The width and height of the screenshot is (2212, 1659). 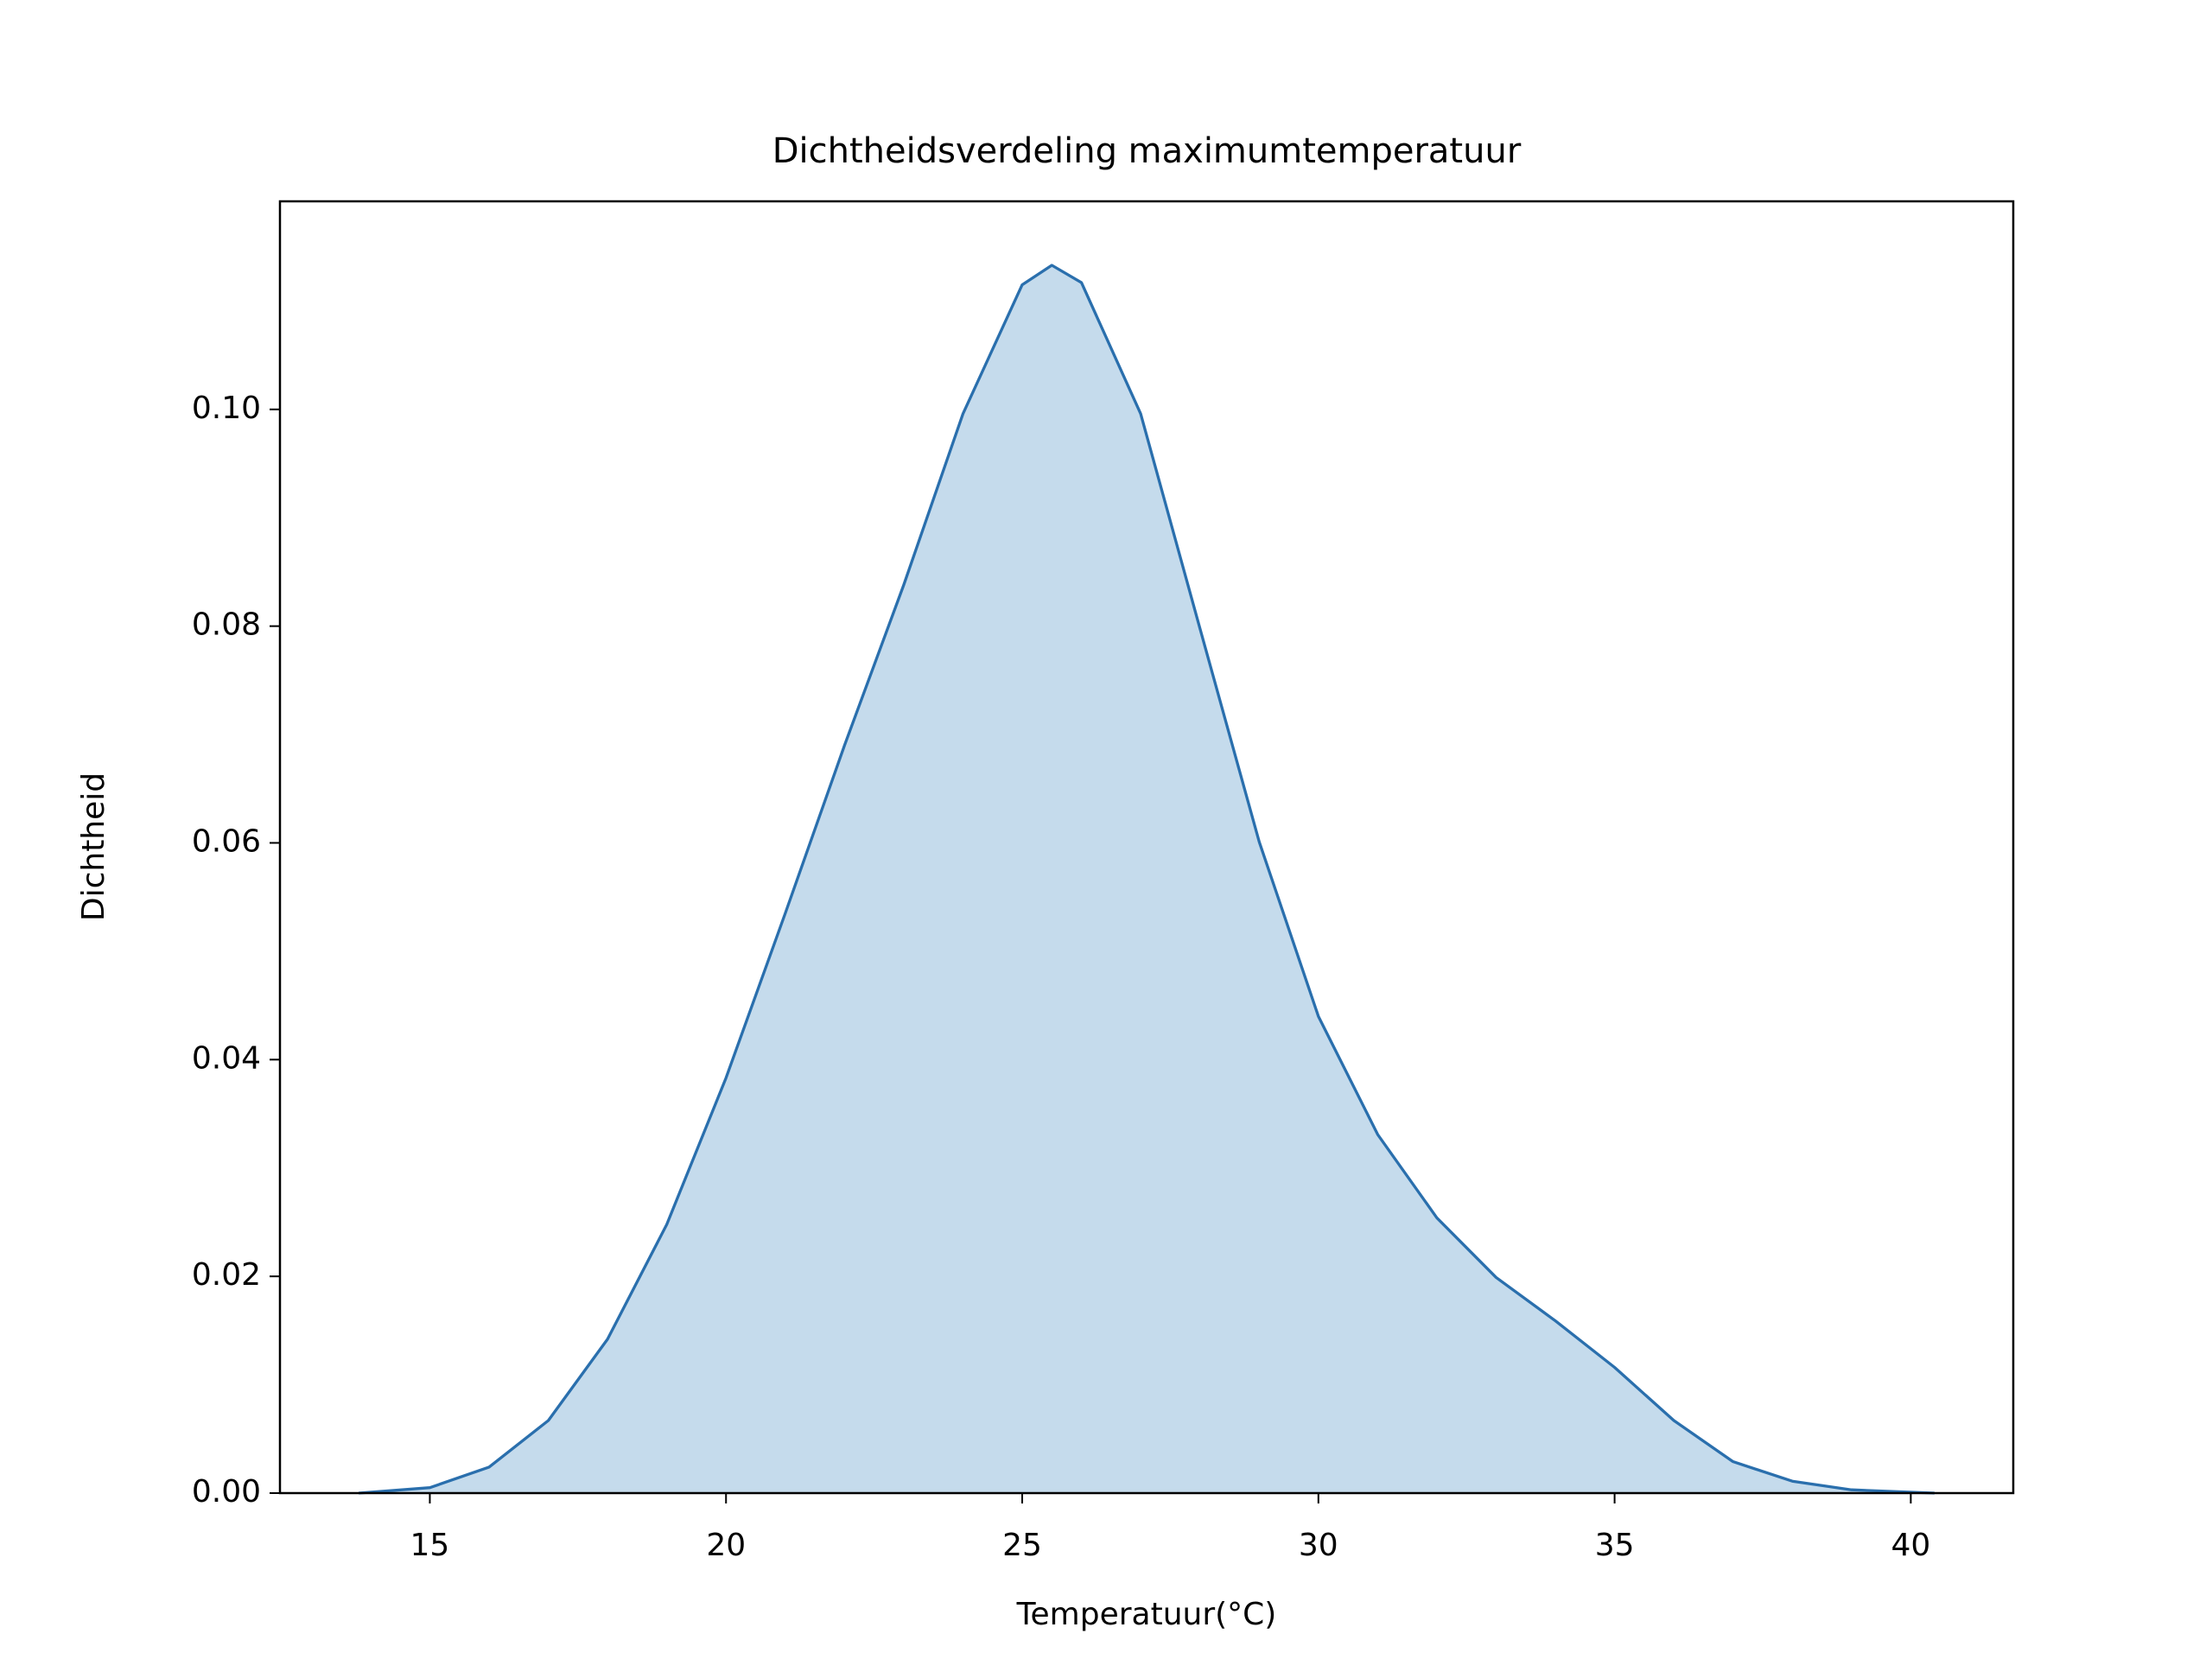 What do you see at coordinates (226, 1275) in the screenshot?
I see `y-tick-label: 0.02` at bounding box center [226, 1275].